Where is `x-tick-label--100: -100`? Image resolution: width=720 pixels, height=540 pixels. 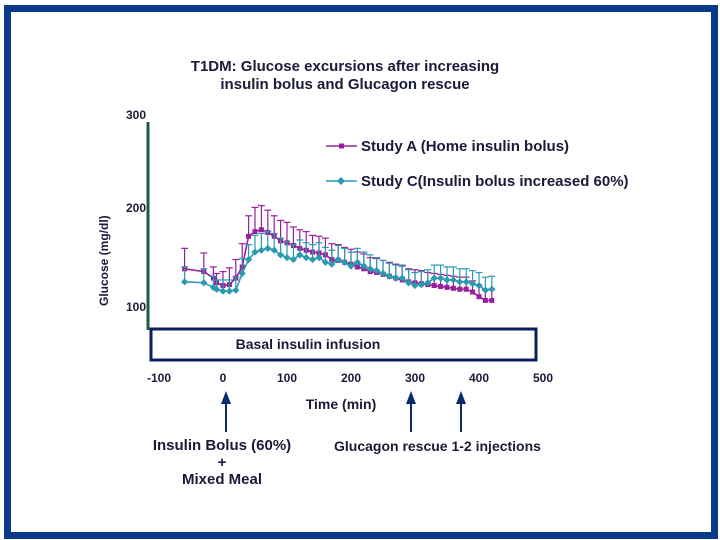 x-tick-label--100: -100 is located at coordinates (159, 378).